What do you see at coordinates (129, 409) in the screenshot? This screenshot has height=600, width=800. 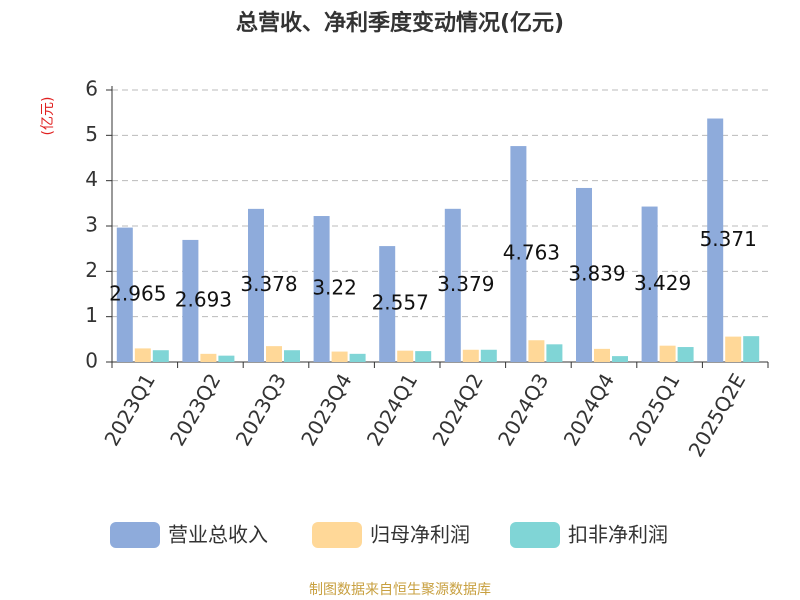 I see `x-tick-label: 2023Q1` at bounding box center [129, 409].